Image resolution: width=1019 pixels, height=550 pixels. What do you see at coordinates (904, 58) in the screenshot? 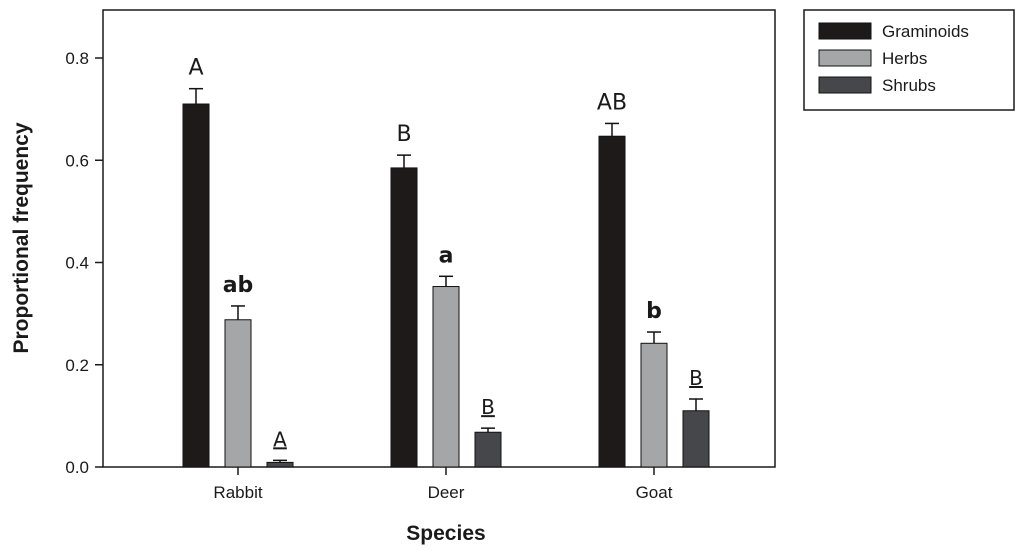
I see `legend-label-herbs: Herbs` at bounding box center [904, 58].